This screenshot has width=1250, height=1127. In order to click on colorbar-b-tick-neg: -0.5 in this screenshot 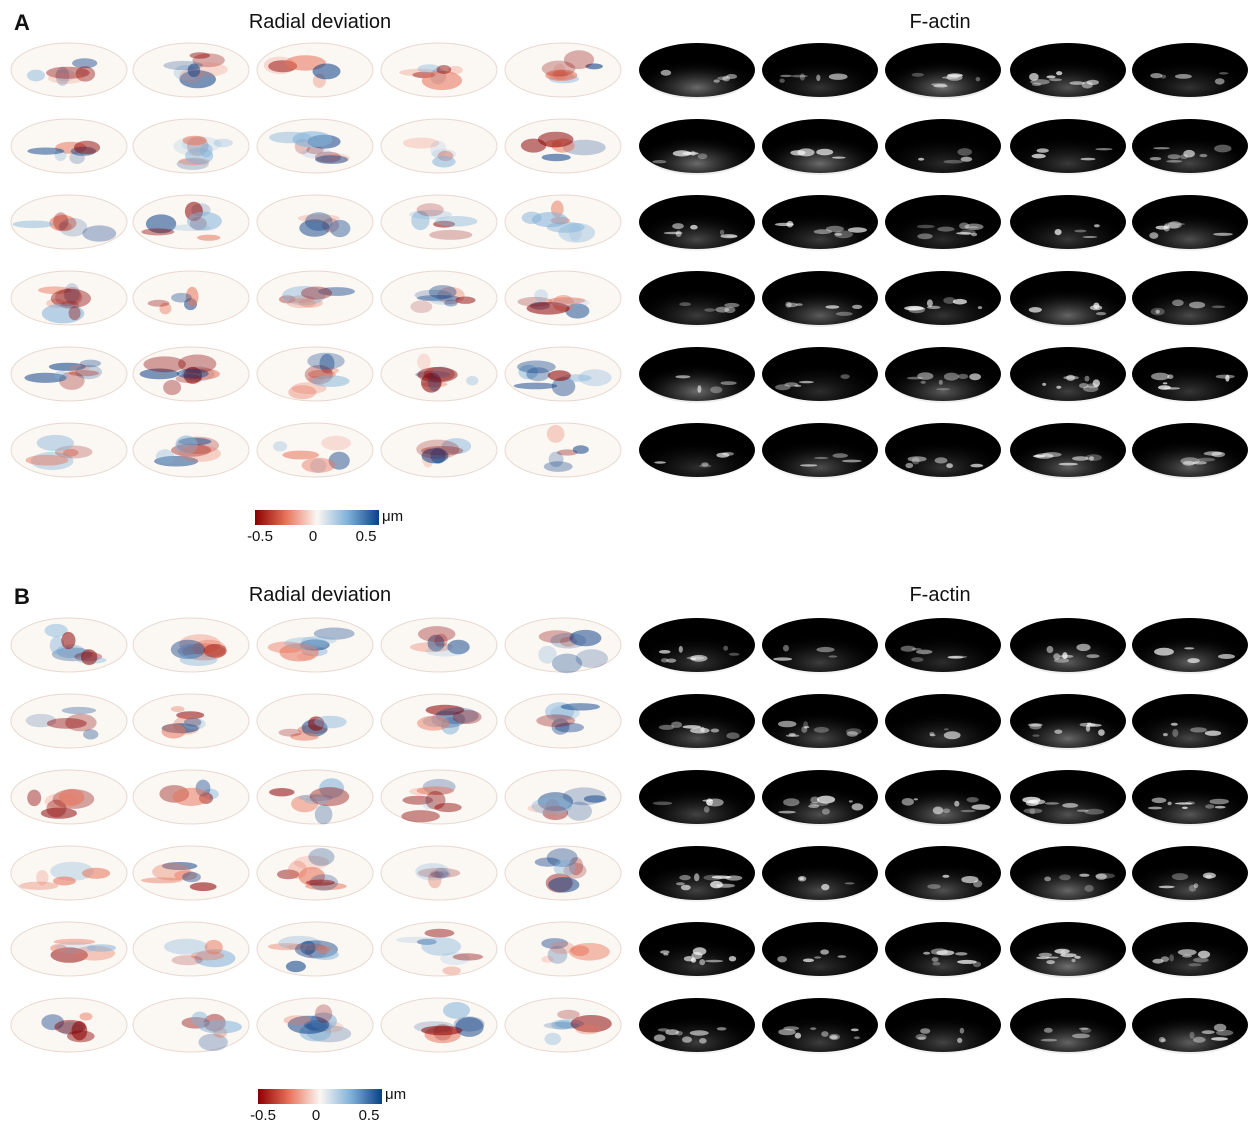, I will do `click(263, 1115)`.